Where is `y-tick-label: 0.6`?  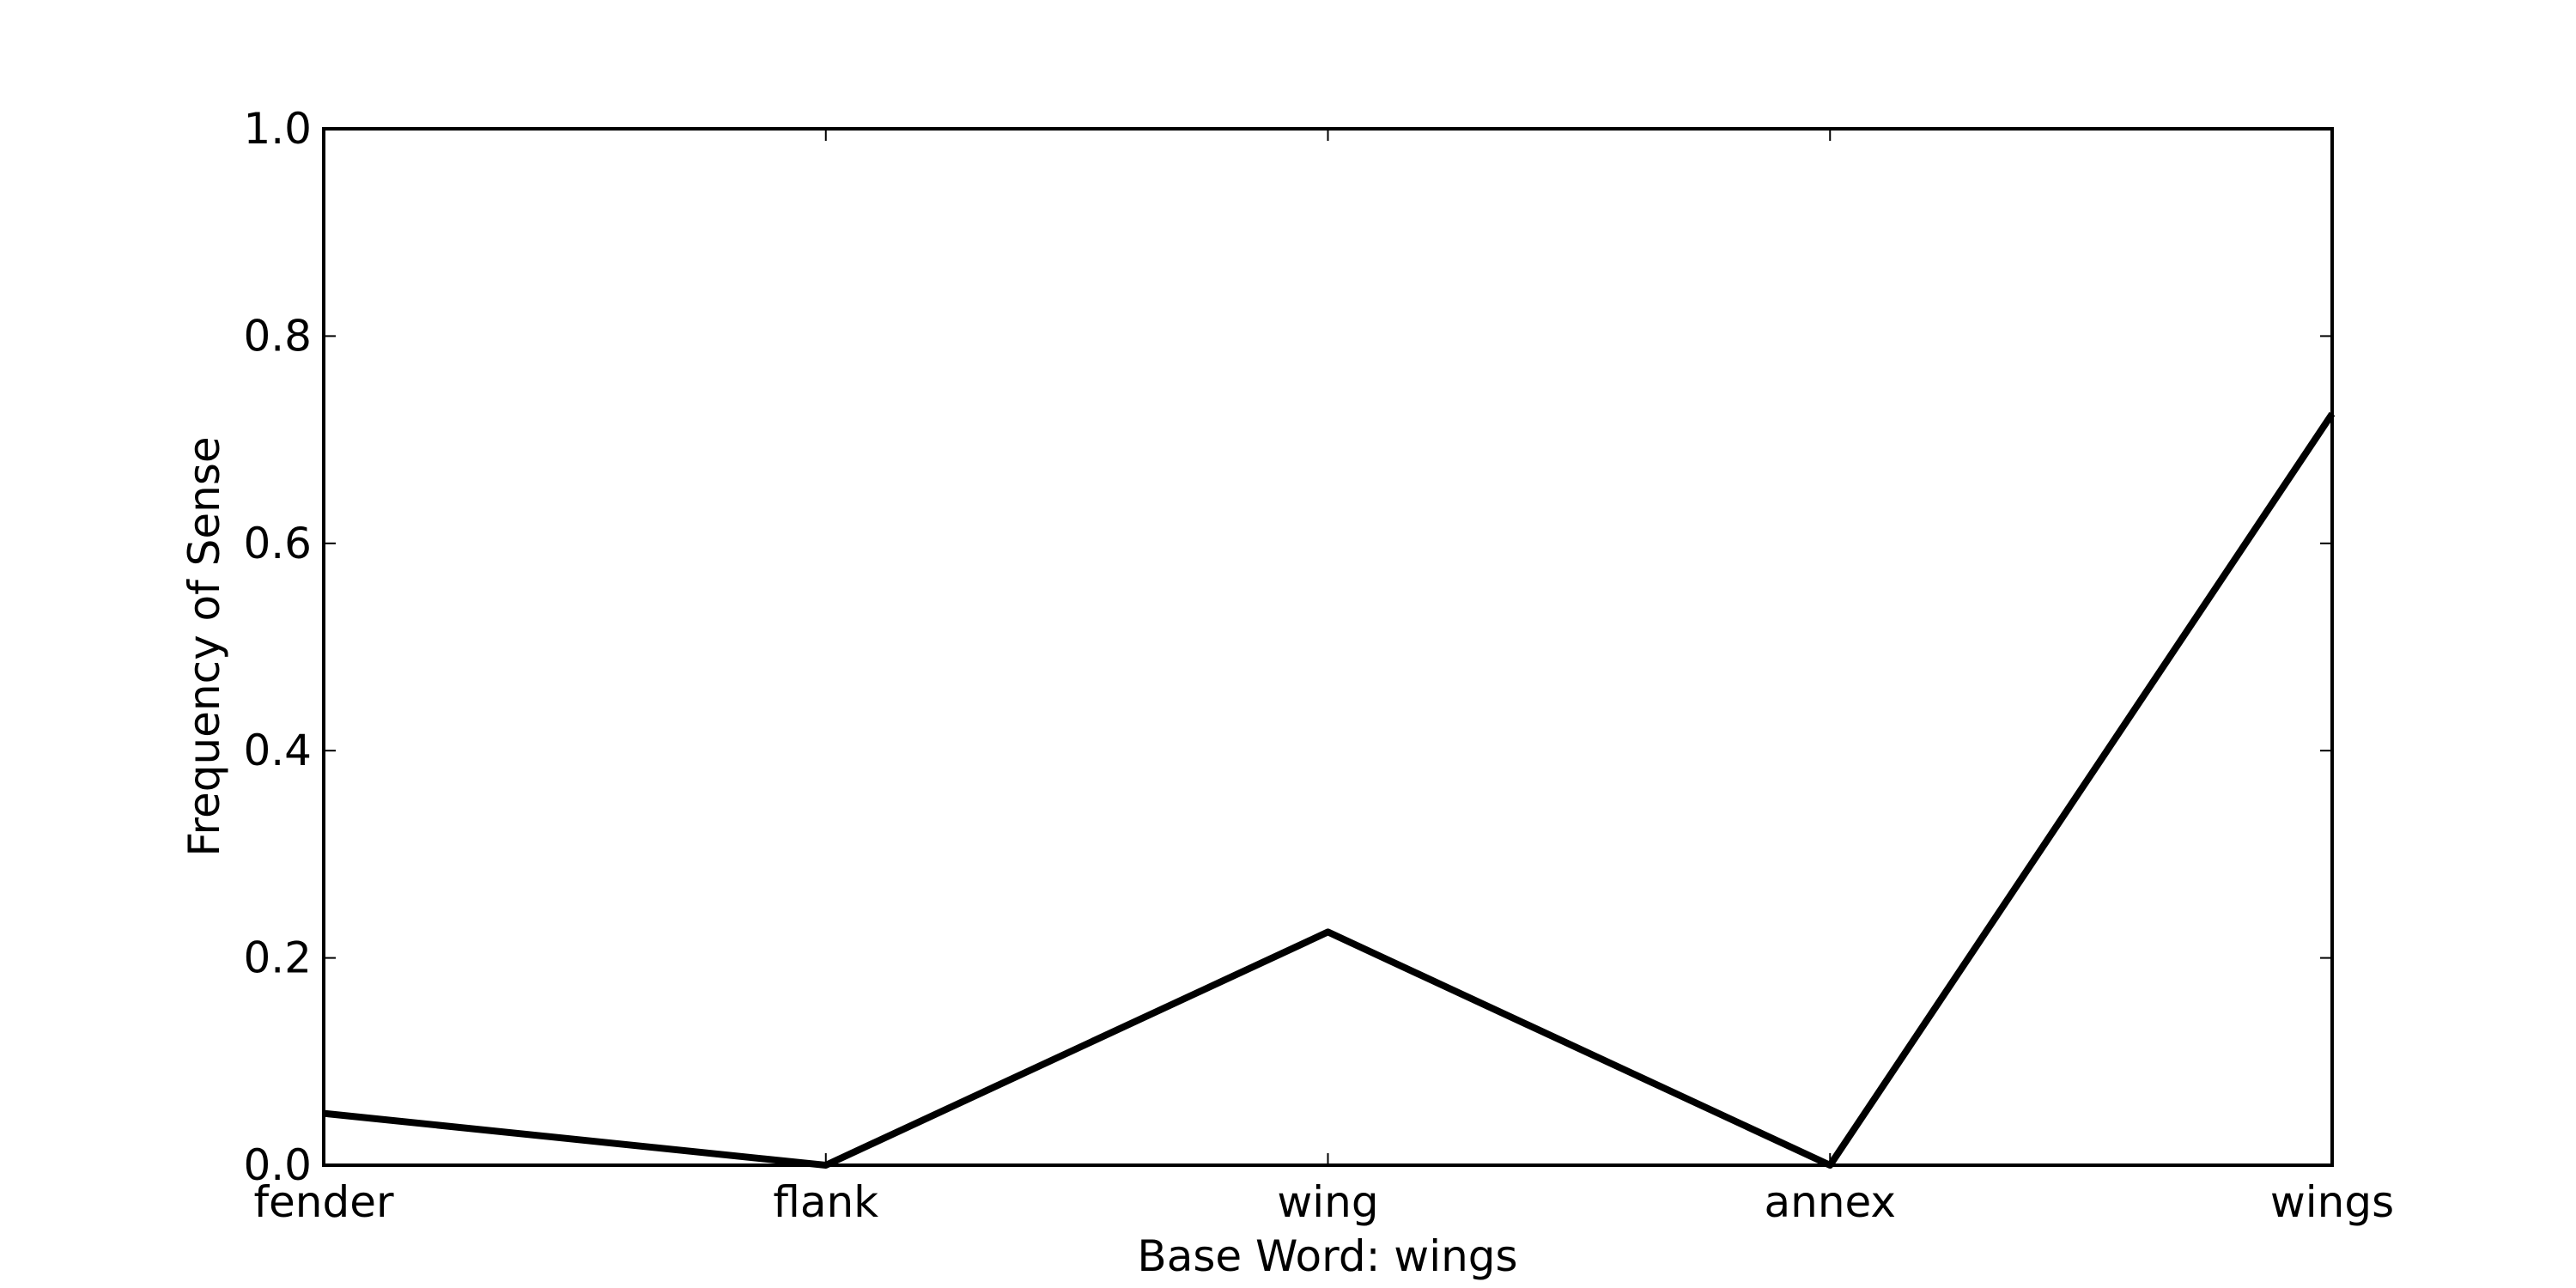 y-tick-label: 0.6 is located at coordinates (278, 543).